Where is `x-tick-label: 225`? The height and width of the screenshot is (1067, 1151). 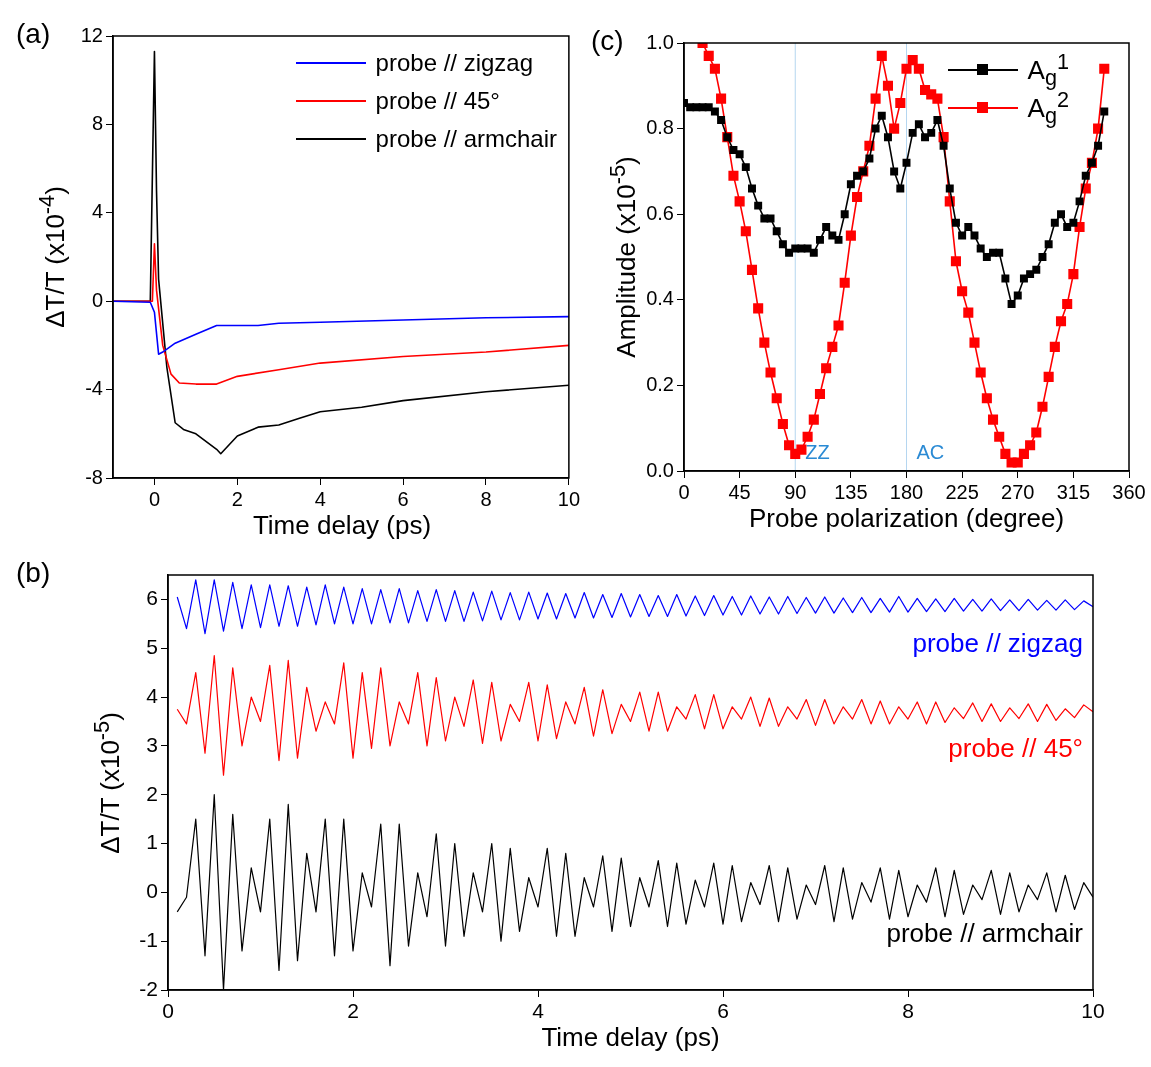
x-tick-label: 225 is located at coordinates (962, 491).